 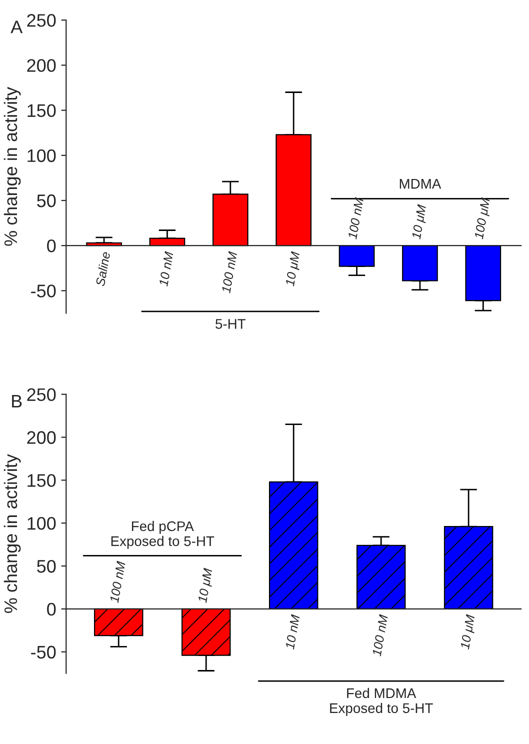 What do you see at coordinates (483, 218) in the screenshot?
I see `x-tick-label: 100 μM` at bounding box center [483, 218].